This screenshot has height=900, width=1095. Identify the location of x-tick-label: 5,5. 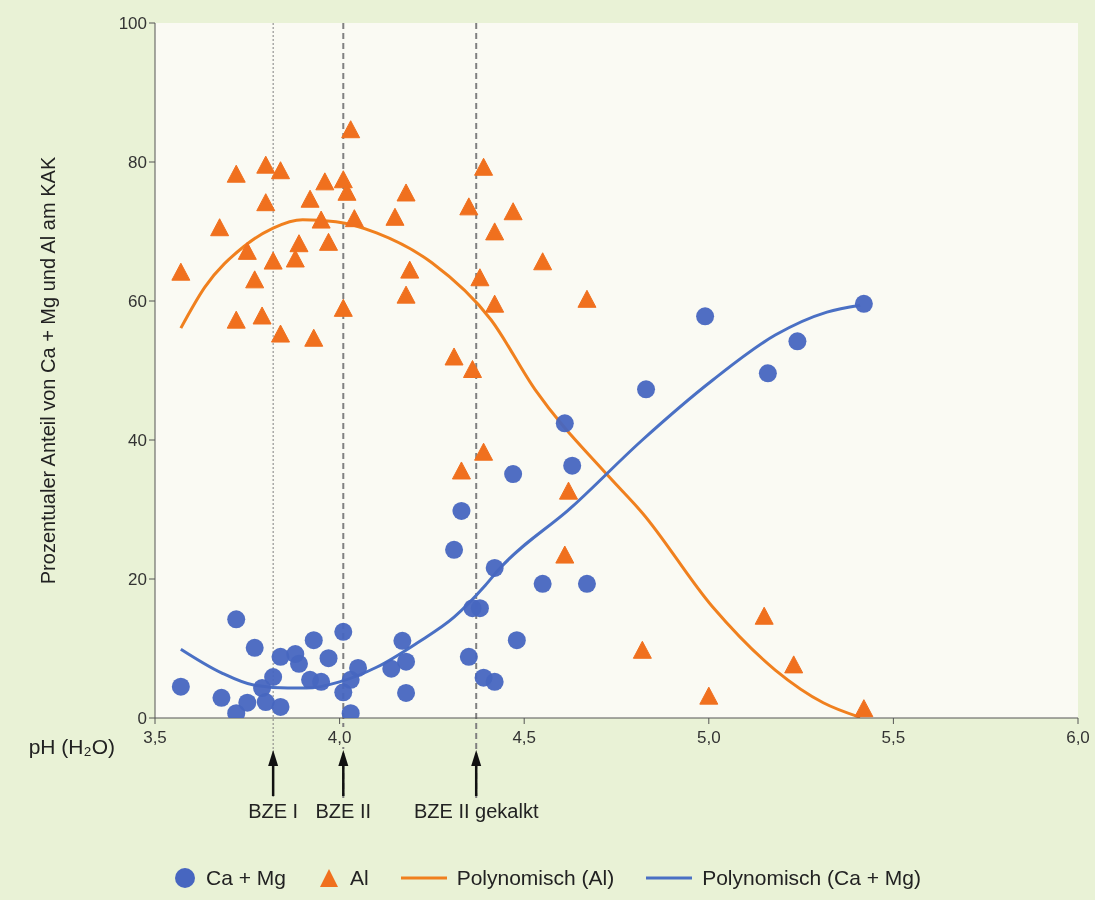
(893, 737).